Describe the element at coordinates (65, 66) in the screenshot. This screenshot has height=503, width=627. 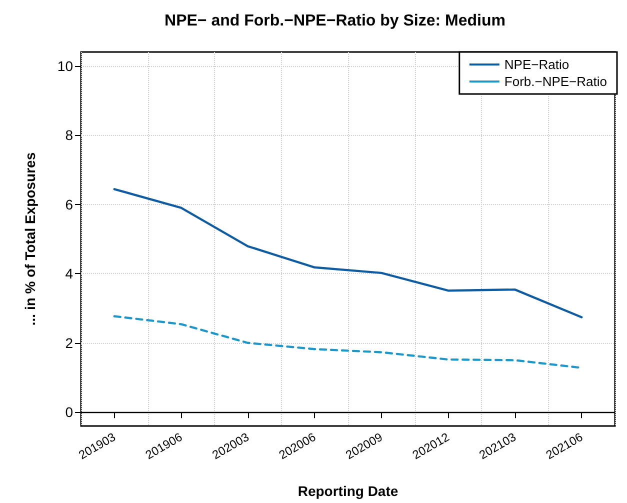
I see `y-tick-label: 10` at that location.